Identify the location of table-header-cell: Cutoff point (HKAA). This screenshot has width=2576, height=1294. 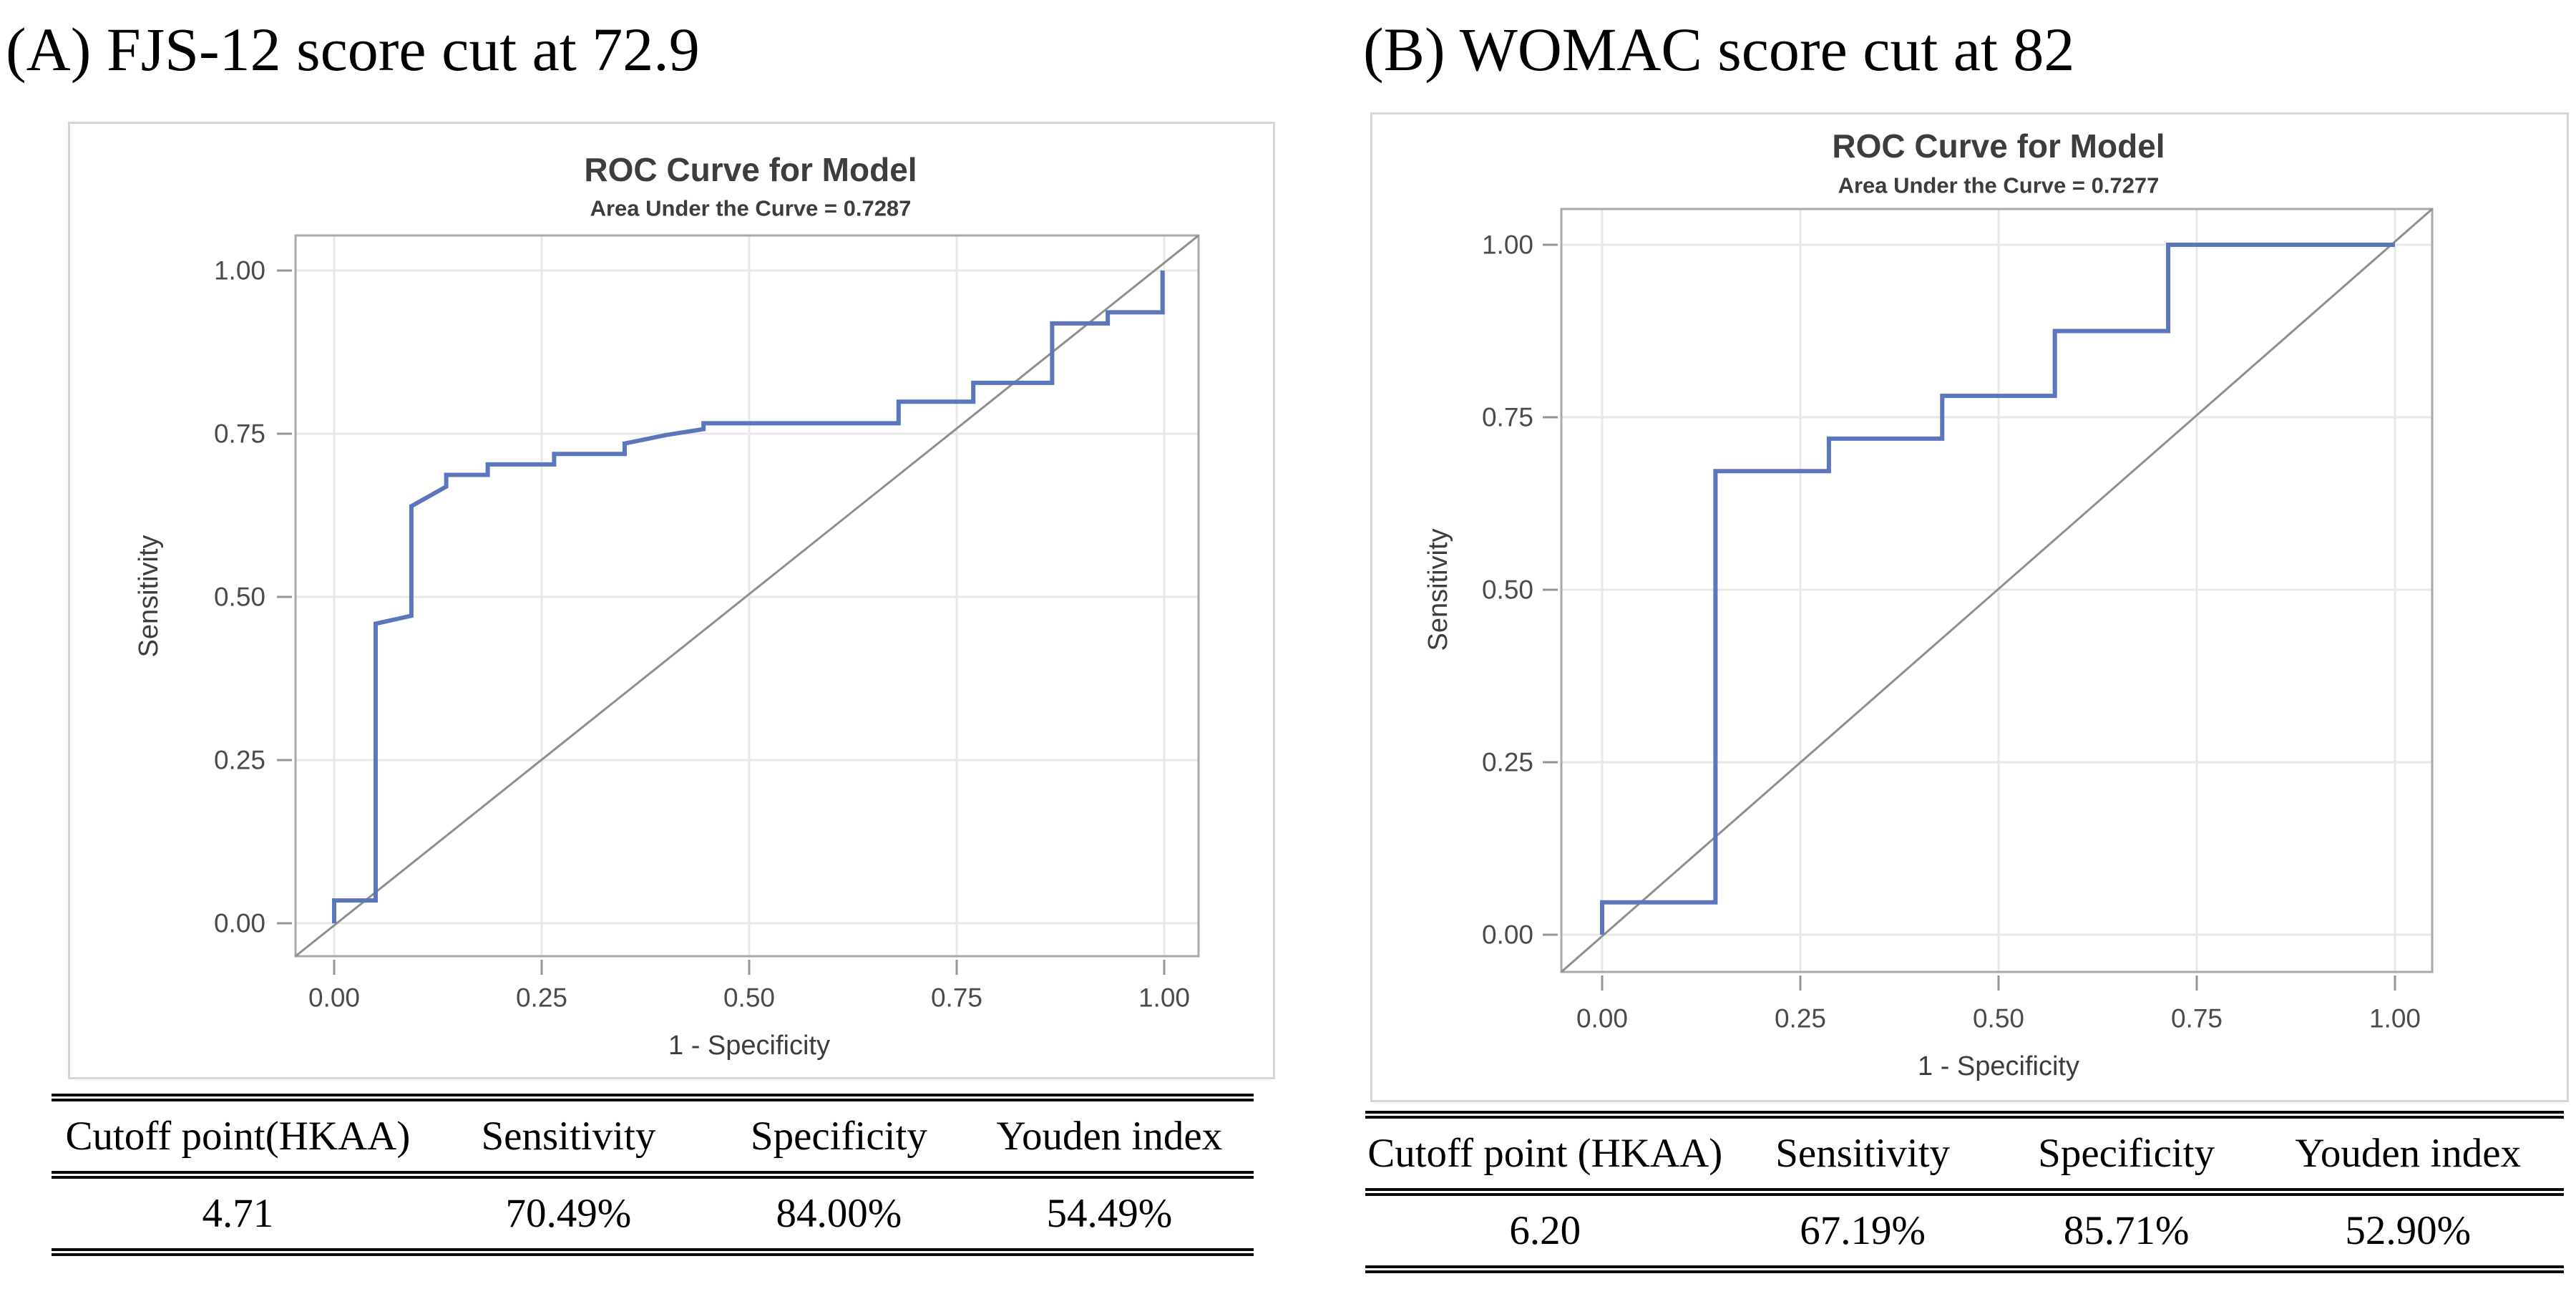
(1545, 1153).